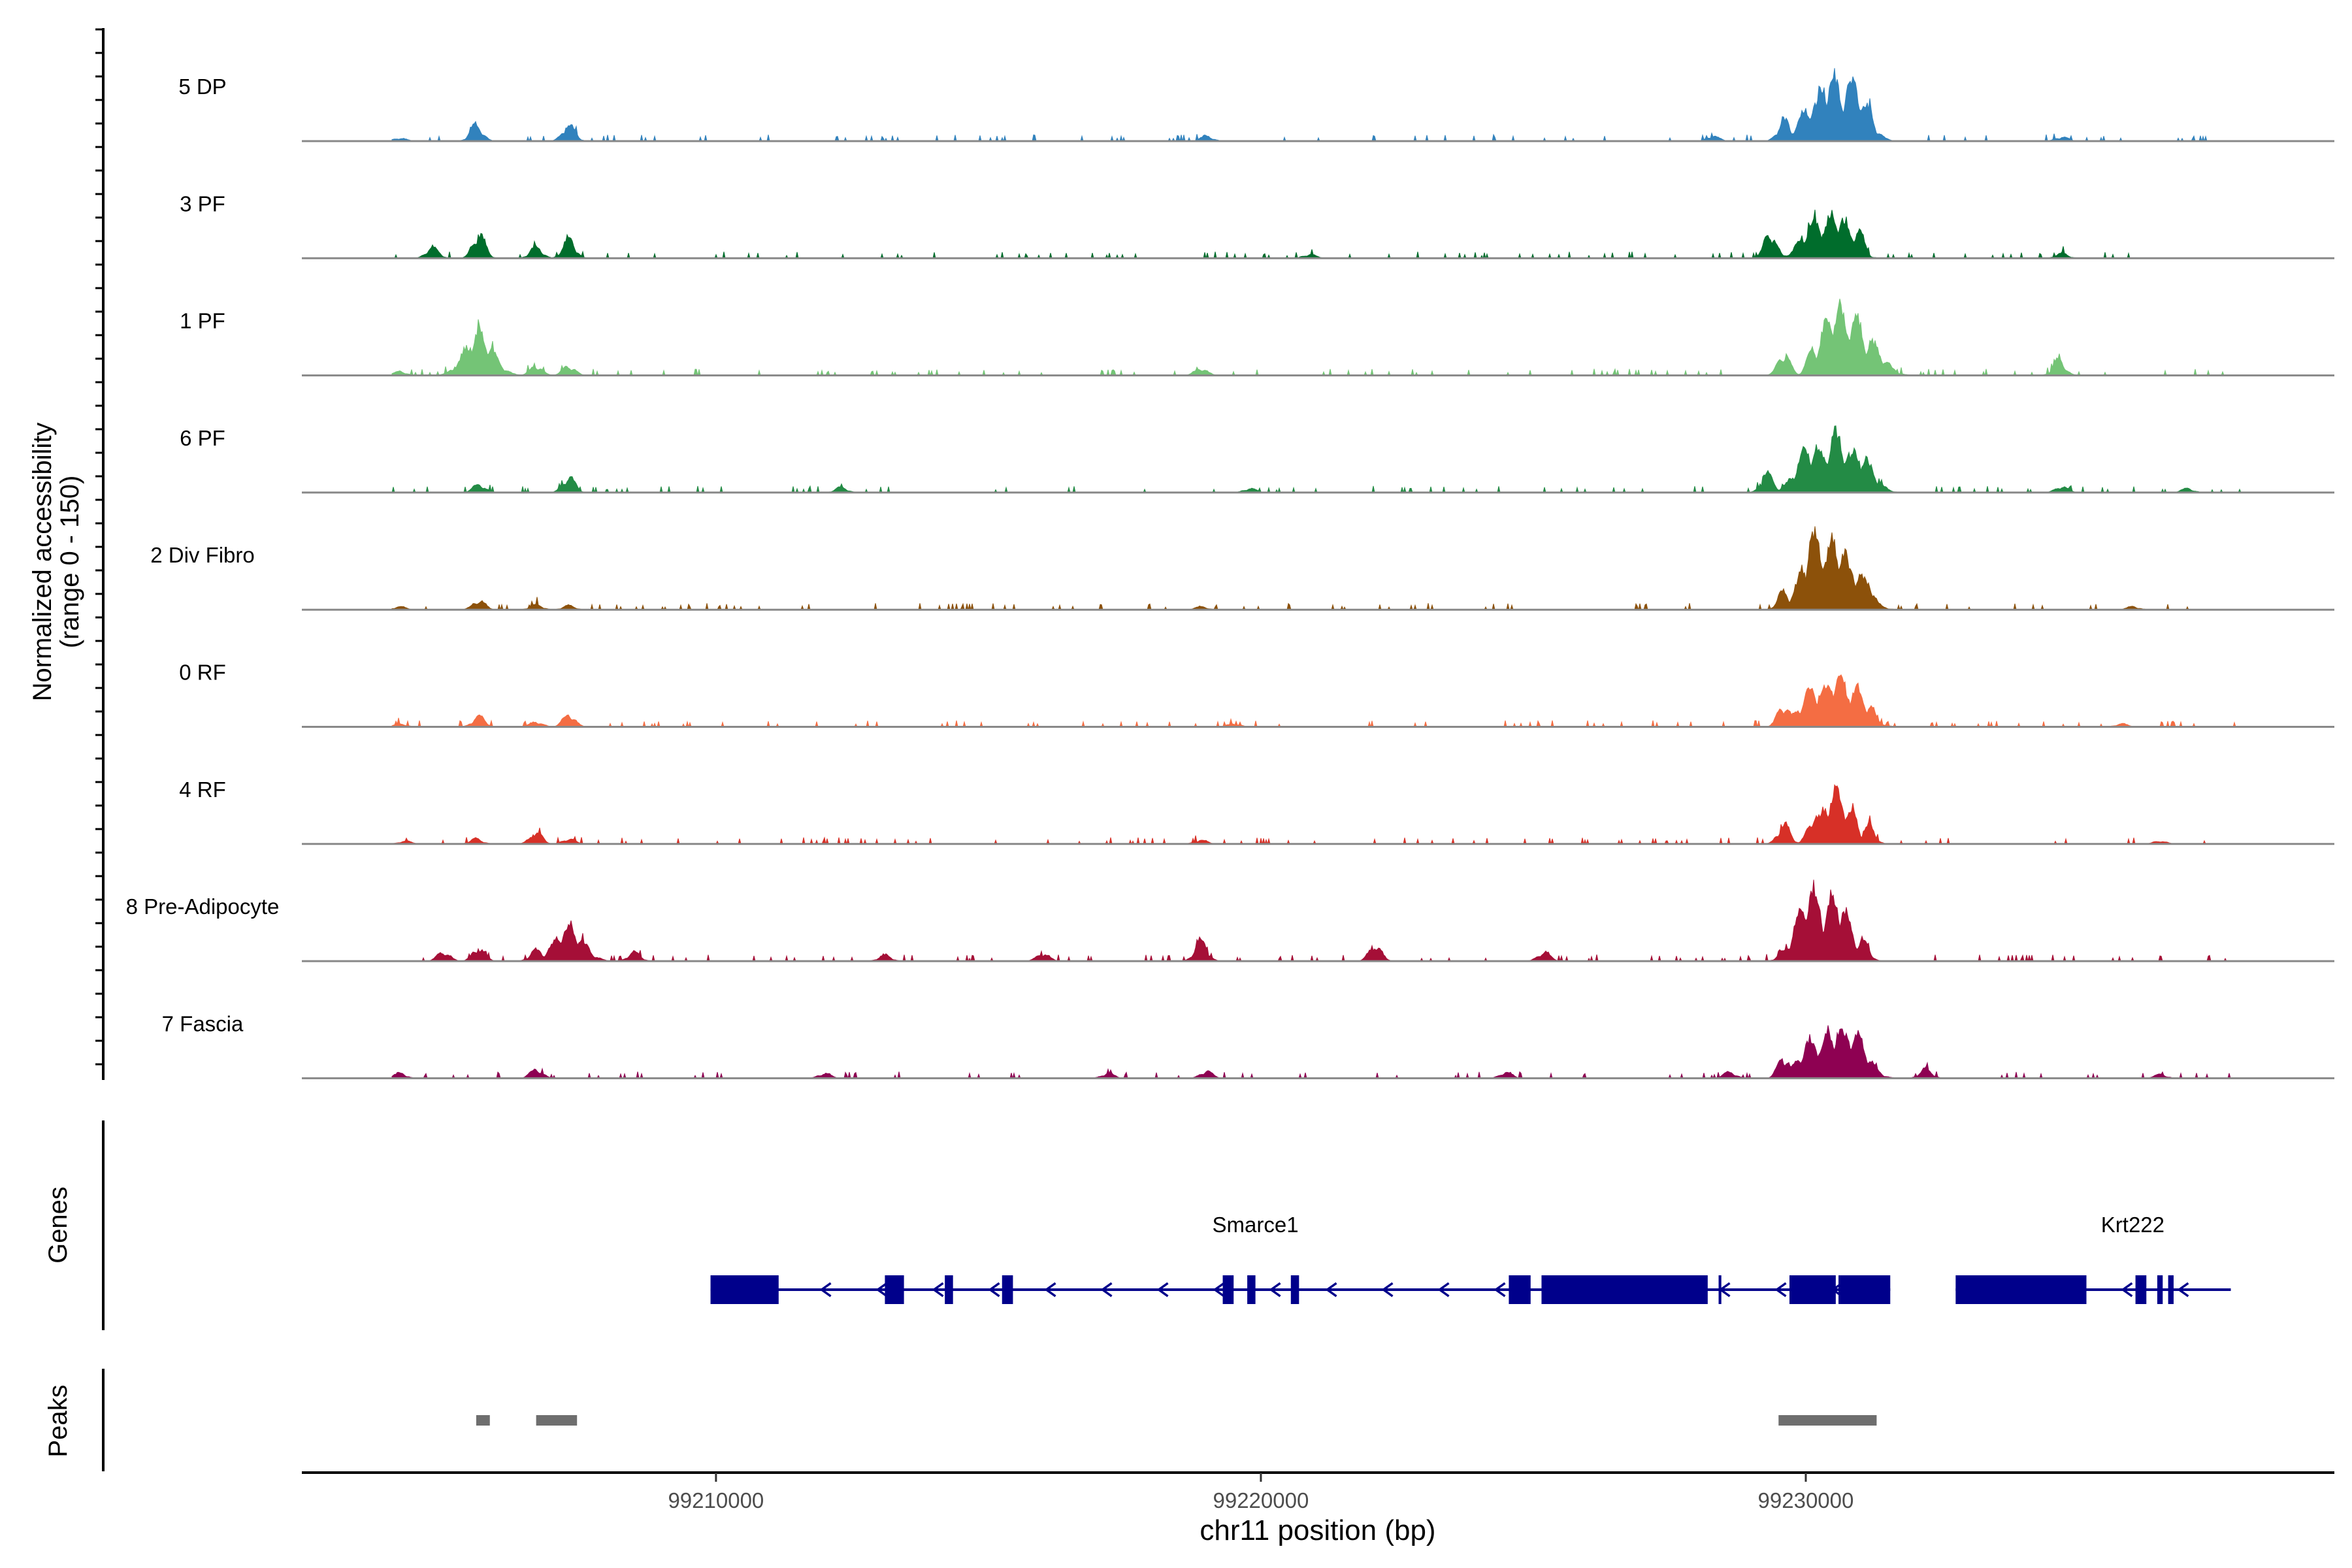  What do you see at coordinates (58, 1225) in the screenshot?
I see `genes-track-label: Genes` at bounding box center [58, 1225].